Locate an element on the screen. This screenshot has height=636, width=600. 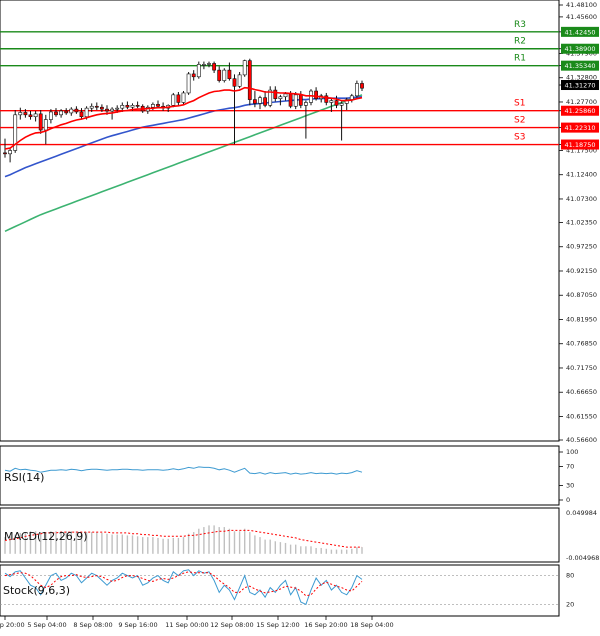
level-price-label-s1: 41.25860 is located at coordinates (579, 111).